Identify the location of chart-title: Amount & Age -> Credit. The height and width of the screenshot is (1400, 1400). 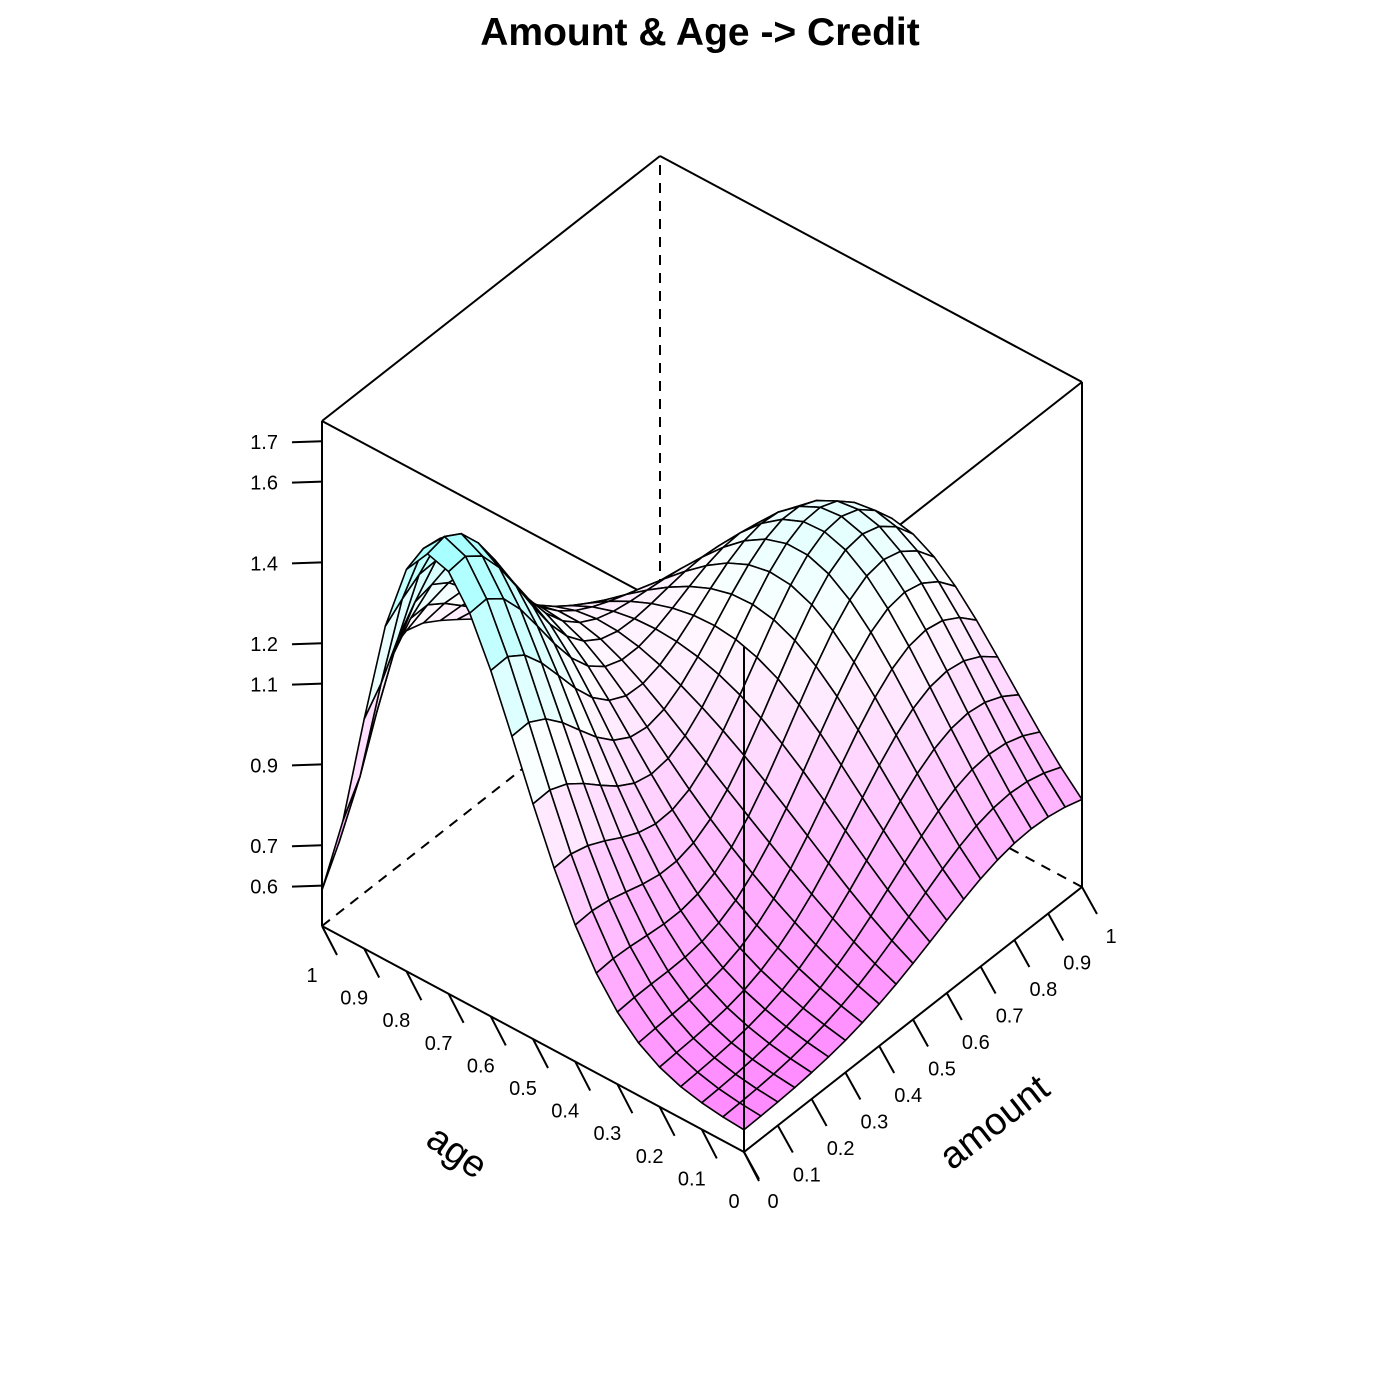
(699, 32).